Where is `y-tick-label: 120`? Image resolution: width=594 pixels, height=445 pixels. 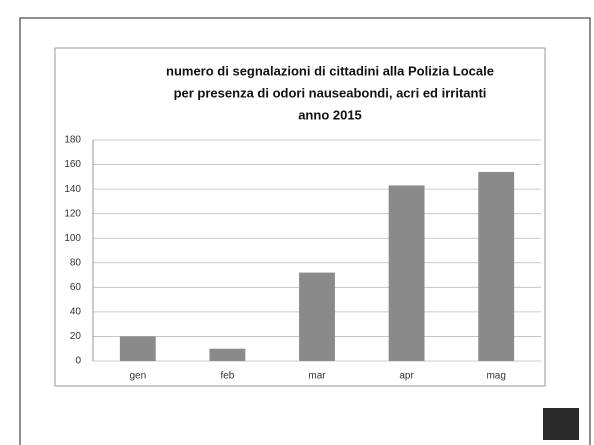
y-tick-label: 120 is located at coordinates (72, 213).